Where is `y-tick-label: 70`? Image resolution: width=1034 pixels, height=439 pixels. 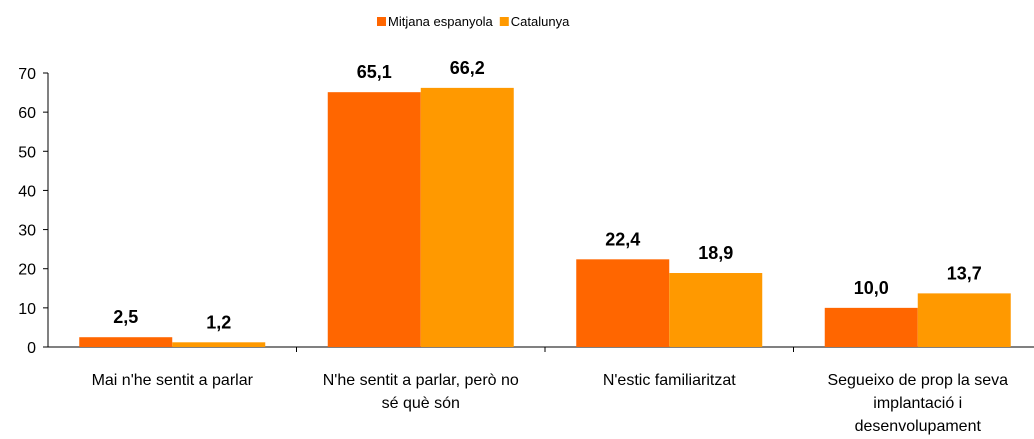
y-tick-label: 70 is located at coordinates (27, 74).